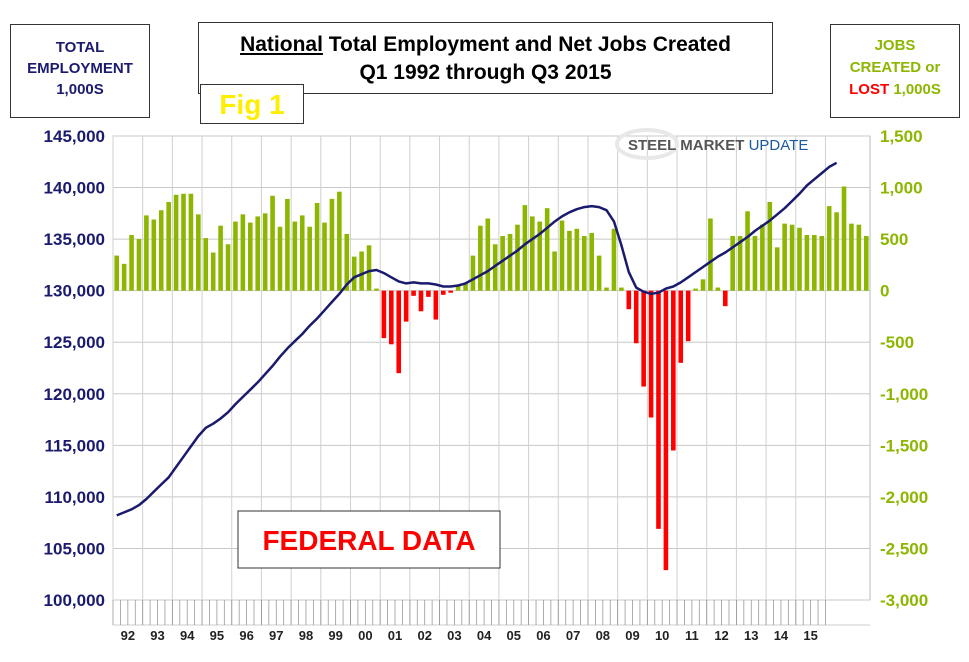 The image size is (969, 662). Describe the element at coordinates (543, 635) in the screenshot. I see `x-year-label: 06` at that location.